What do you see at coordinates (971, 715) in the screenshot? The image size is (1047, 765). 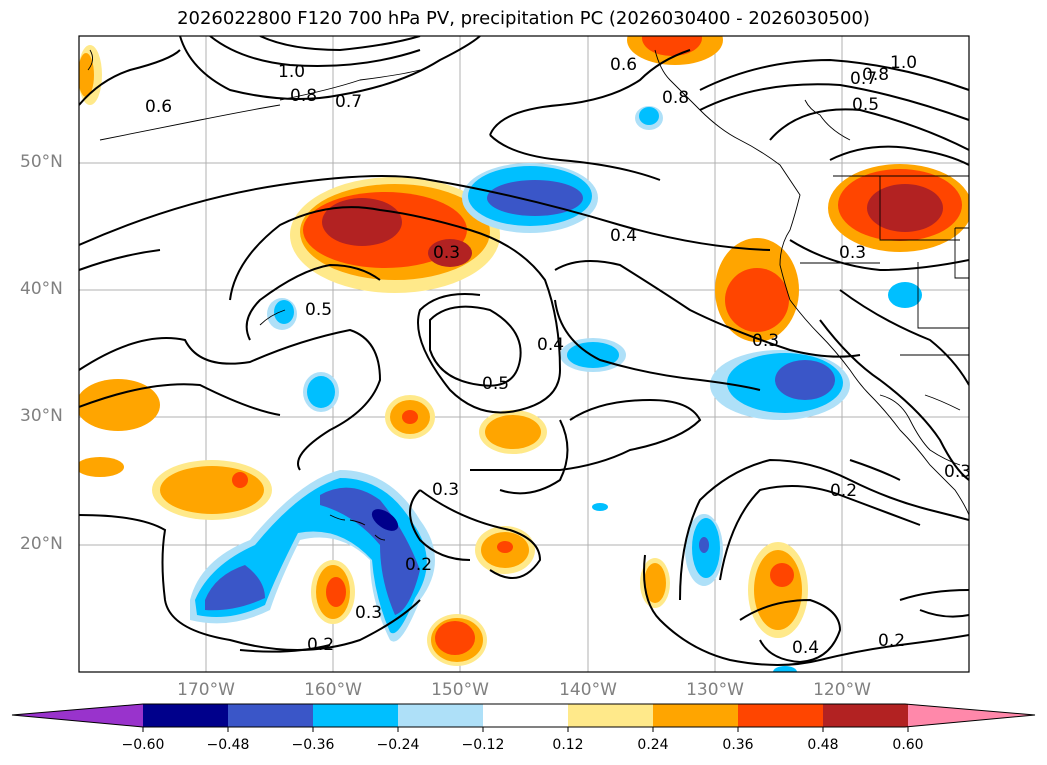 I see `colorbar-extend-high` at bounding box center [971, 715].